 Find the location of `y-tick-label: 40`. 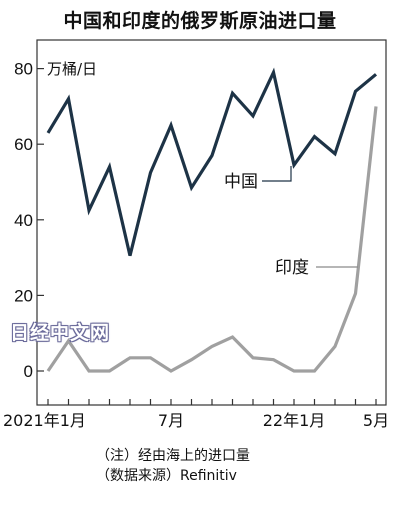

y-tick-label: 40 is located at coordinates (23, 220).